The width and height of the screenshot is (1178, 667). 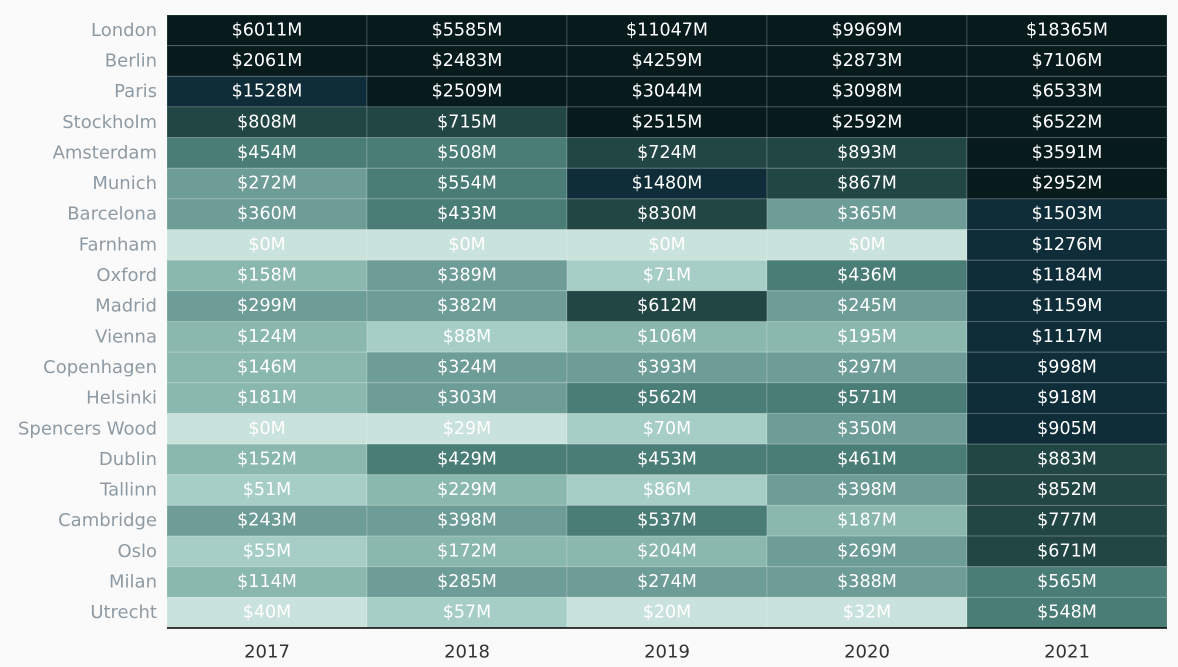 I want to click on row-label: Milan, so click(x=133, y=582).